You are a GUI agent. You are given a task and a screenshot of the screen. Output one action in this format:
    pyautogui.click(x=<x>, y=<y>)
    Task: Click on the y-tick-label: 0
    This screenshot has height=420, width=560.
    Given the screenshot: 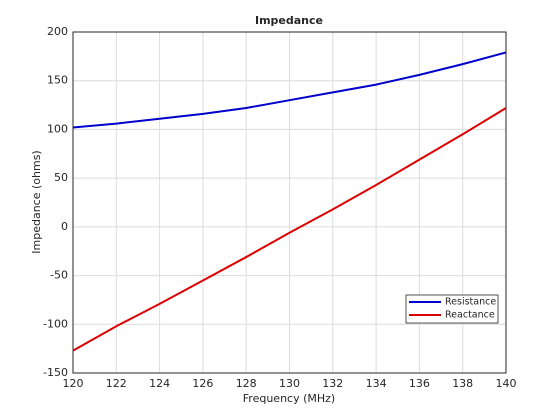 What is the action you would take?
    pyautogui.click(x=64, y=226)
    